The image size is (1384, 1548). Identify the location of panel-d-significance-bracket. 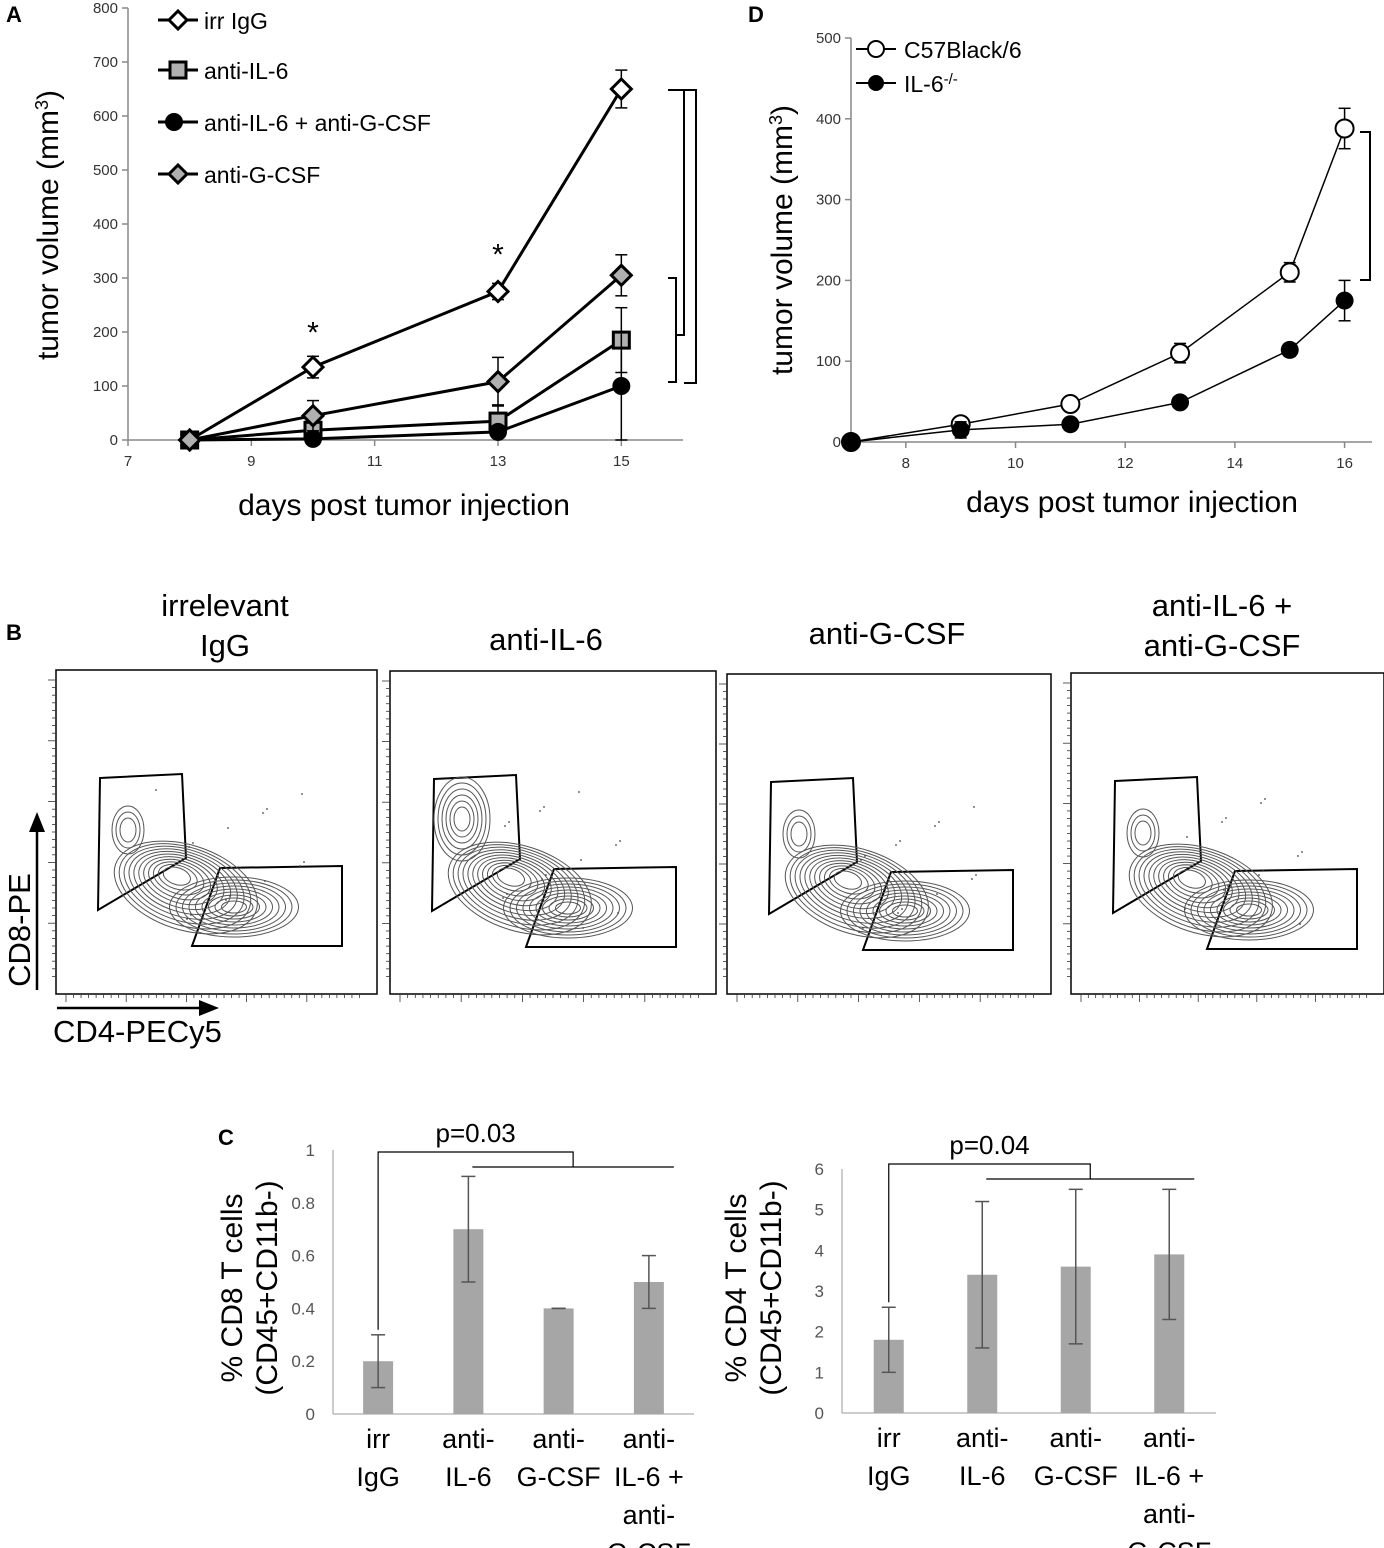
(1365, 206).